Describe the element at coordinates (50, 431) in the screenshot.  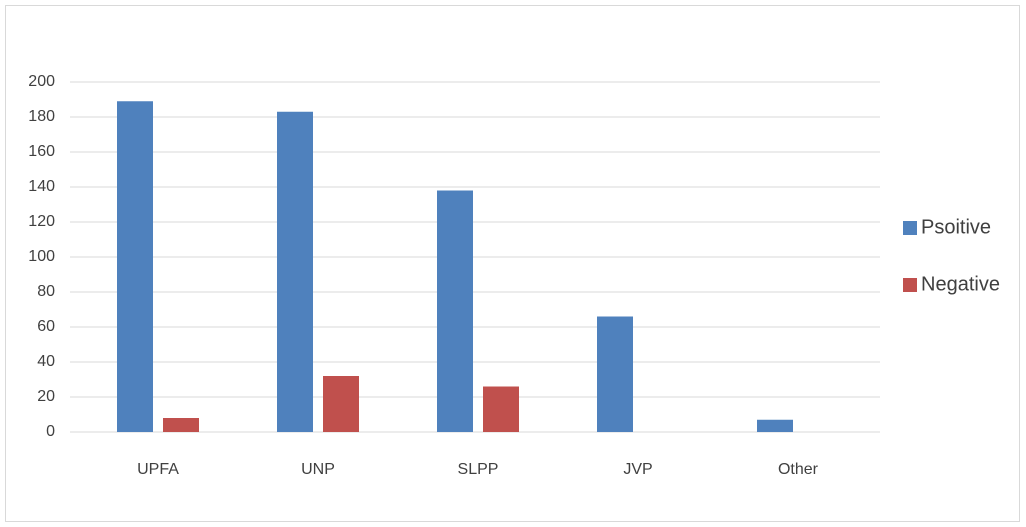
I see `y-tick-label: 0` at that location.